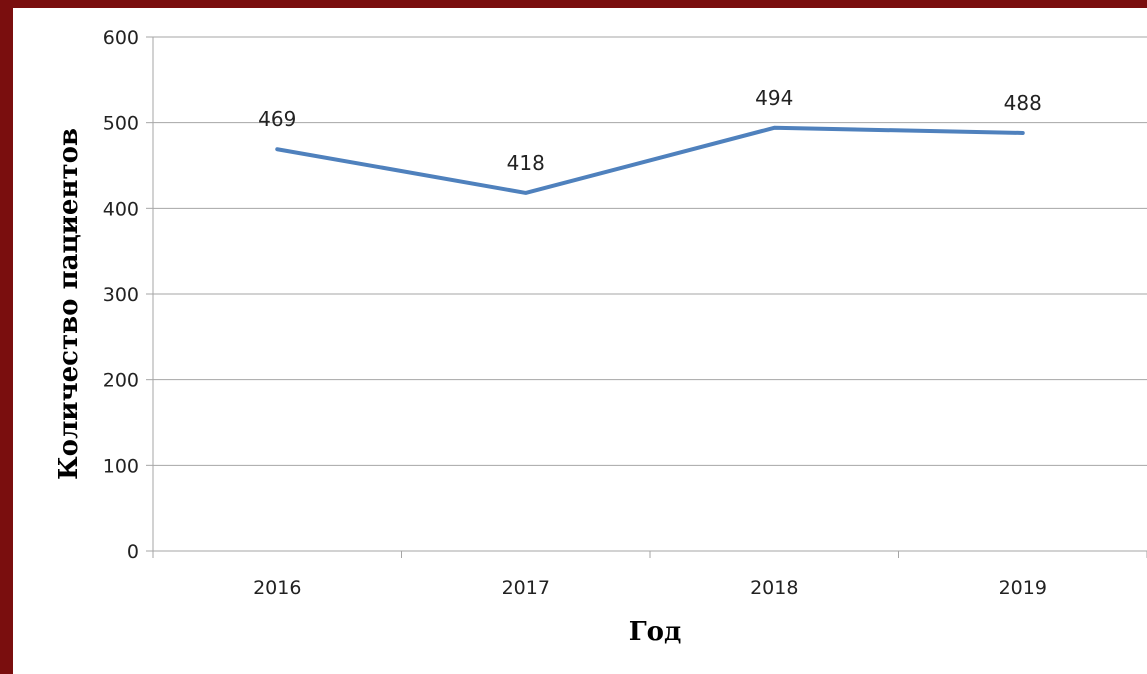  What do you see at coordinates (133, 552) in the screenshot?
I see `y-tick-label: 0` at bounding box center [133, 552].